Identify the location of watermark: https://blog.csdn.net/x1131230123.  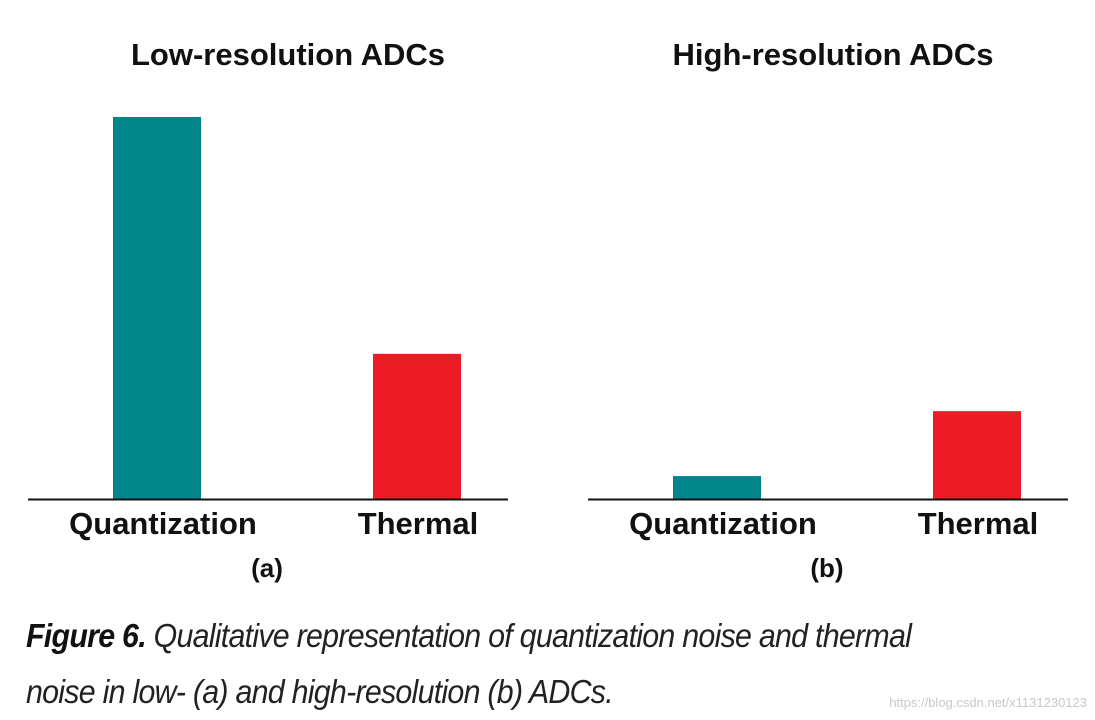
(988, 702).